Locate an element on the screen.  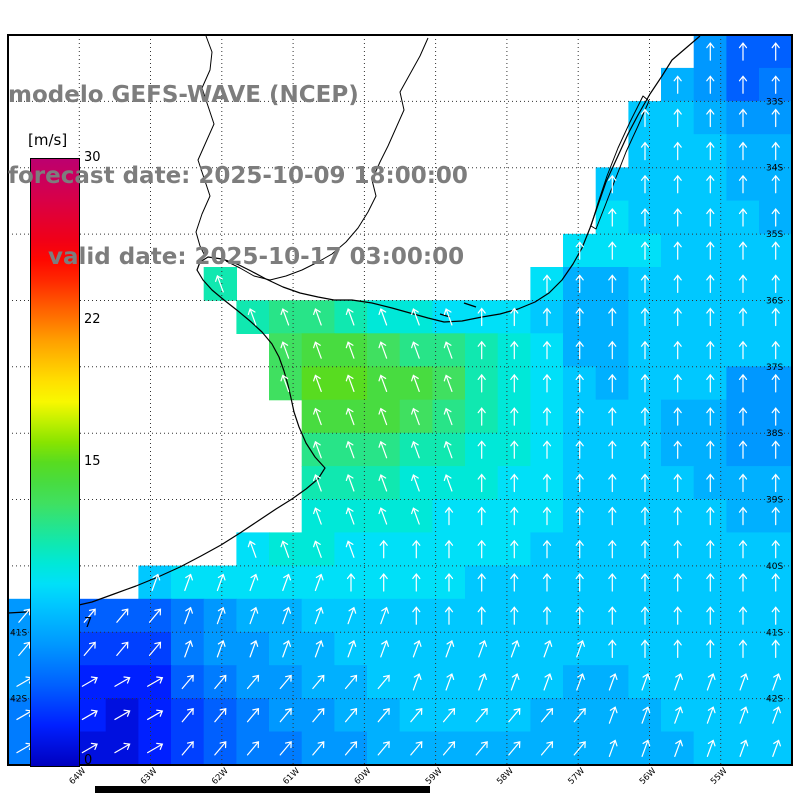
lagoon-outline is located at coordinates (620, 162).